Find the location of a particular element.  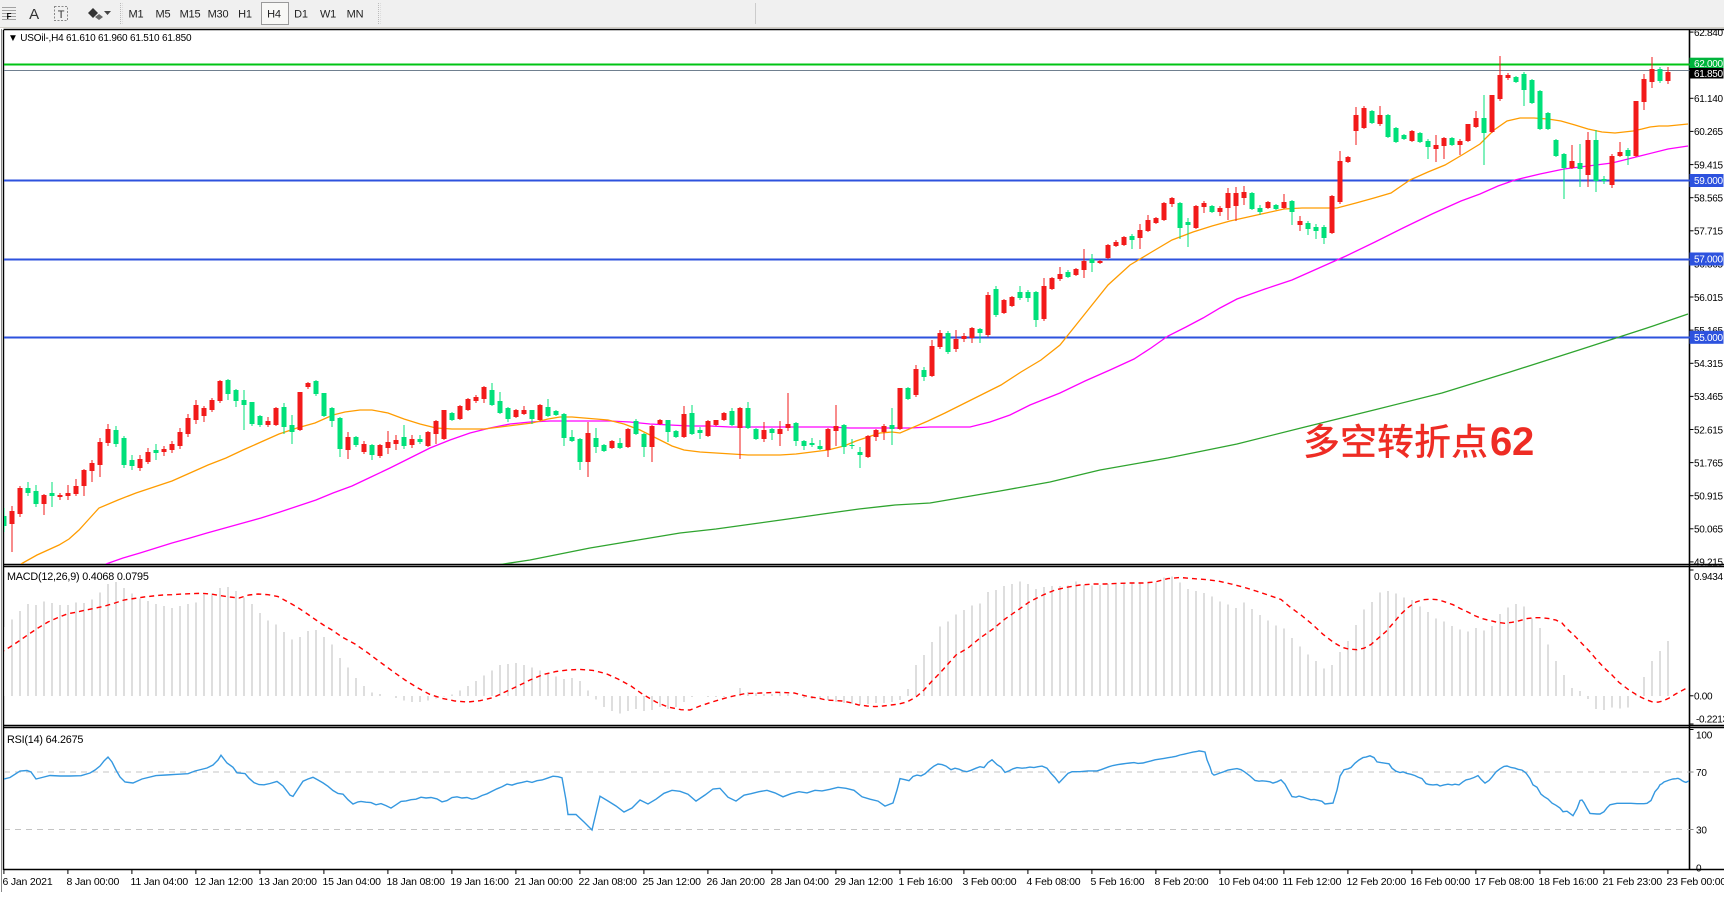

svg-text: T is located at coordinates (61, 15).